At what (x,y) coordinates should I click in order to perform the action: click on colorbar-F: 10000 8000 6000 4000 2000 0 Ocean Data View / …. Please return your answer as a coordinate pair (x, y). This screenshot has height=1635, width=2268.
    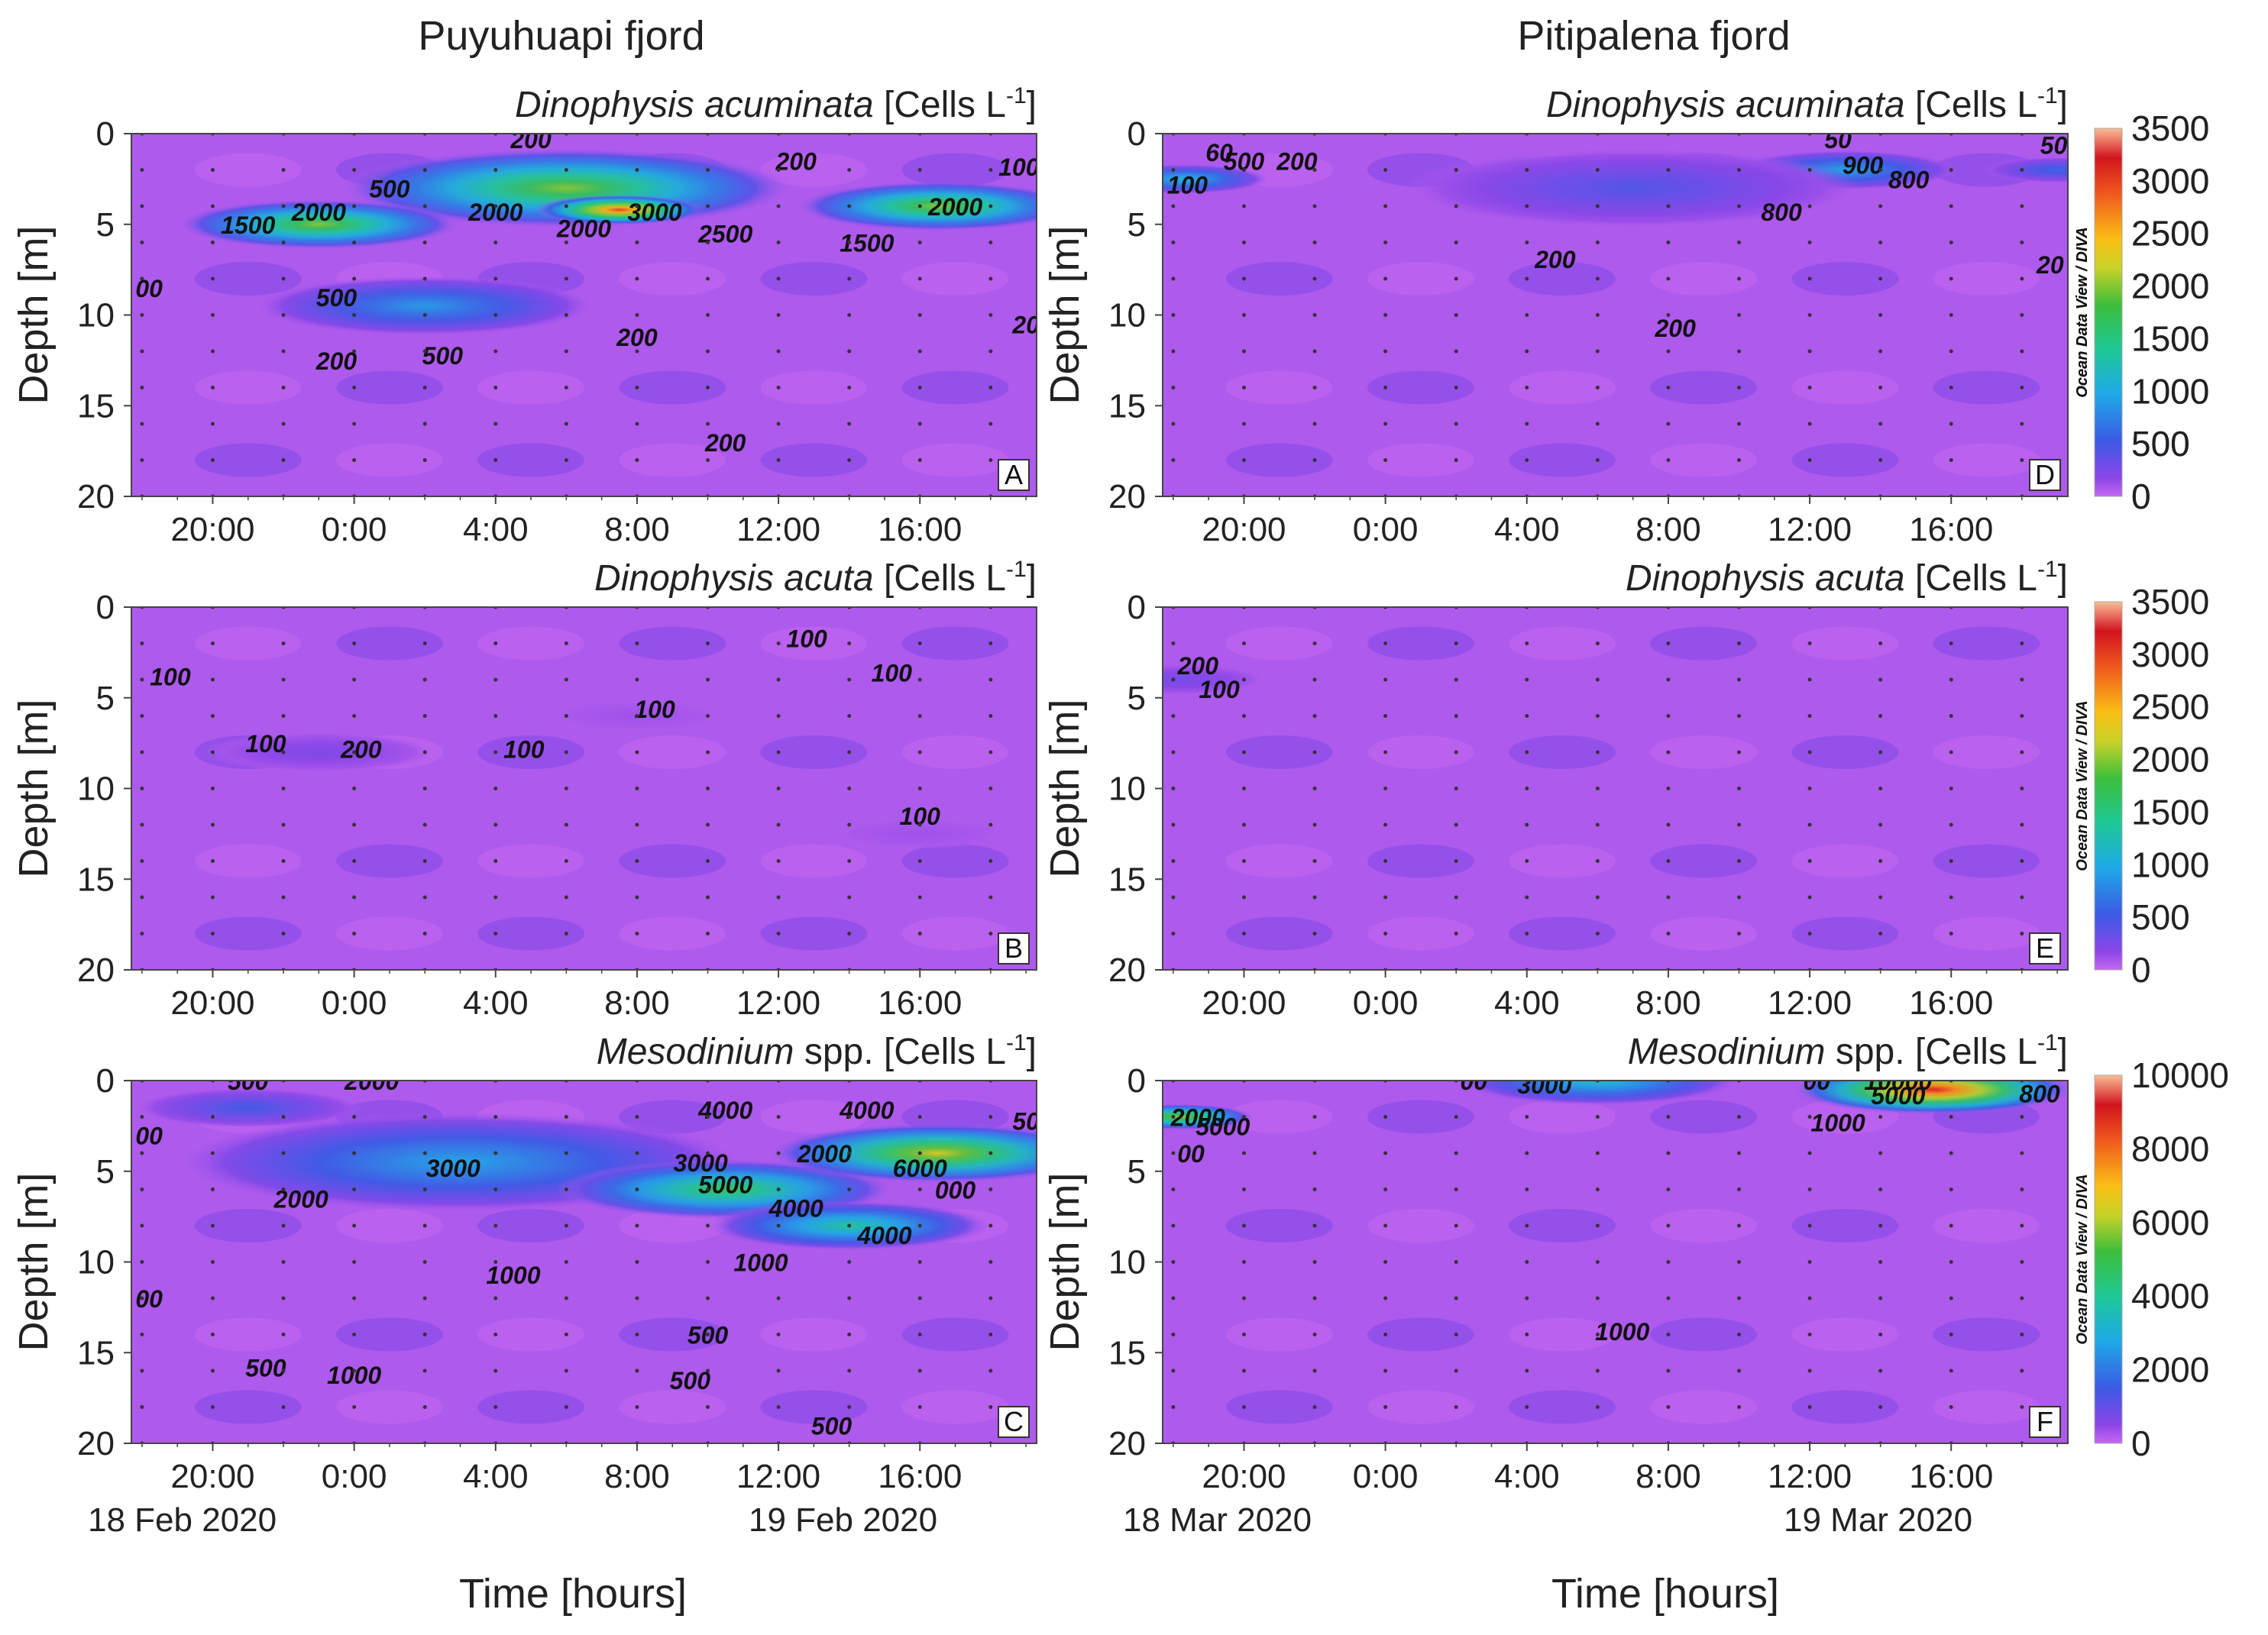
    Looking at the image, I should click on (2151, 1259).